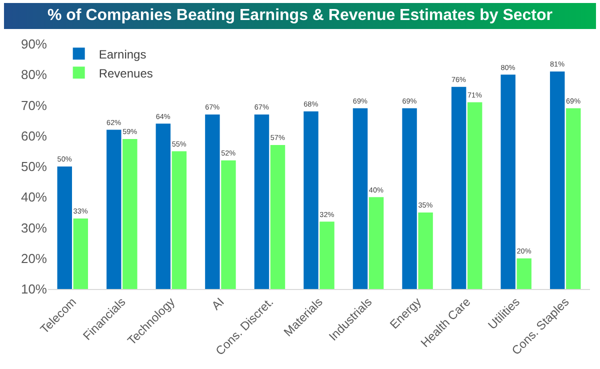 Image resolution: width=600 pixels, height=369 pixels. What do you see at coordinates (300, 16) in the screenshot?
I see `chart-title: % of Companies Beating Earnings & Revenue Estimates by Sector` at bounding box center [300, 16].